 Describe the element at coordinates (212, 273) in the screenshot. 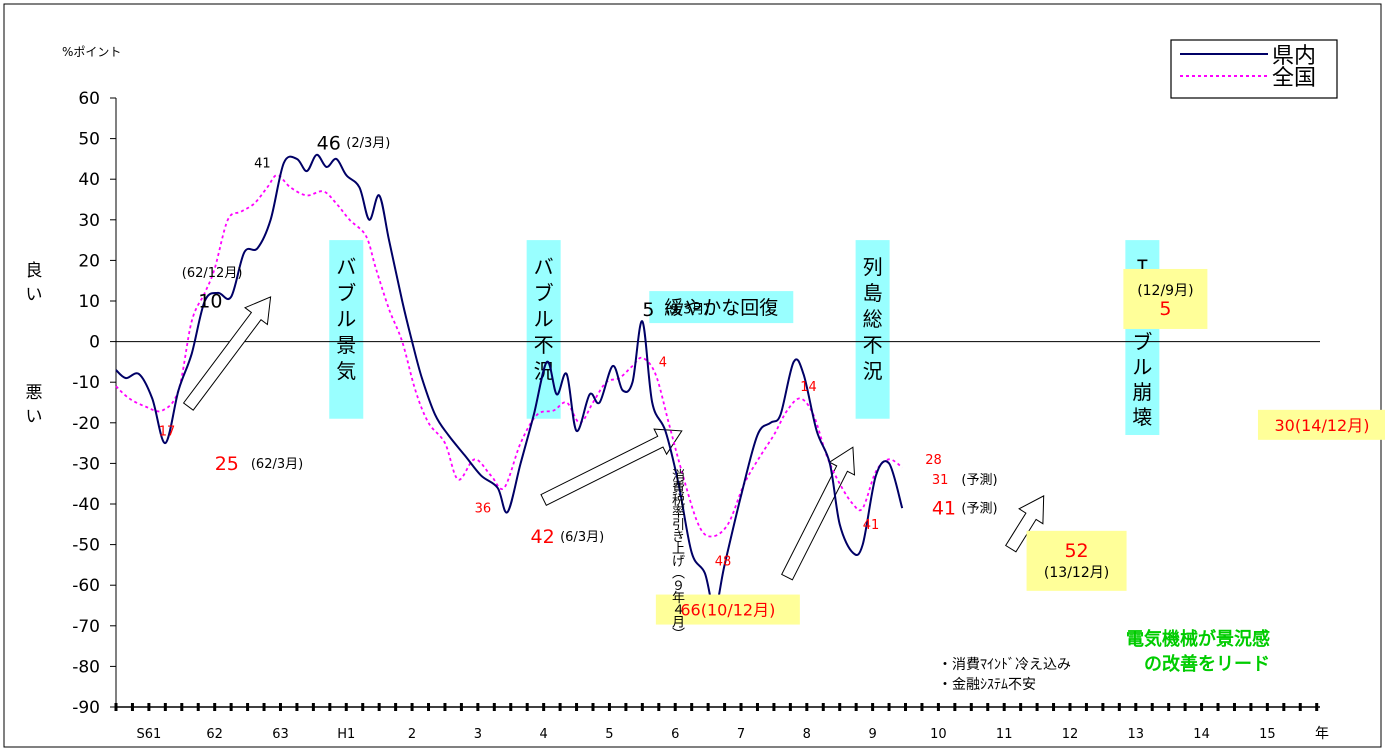

I see `annotation-text: (62/12月)` at that location.